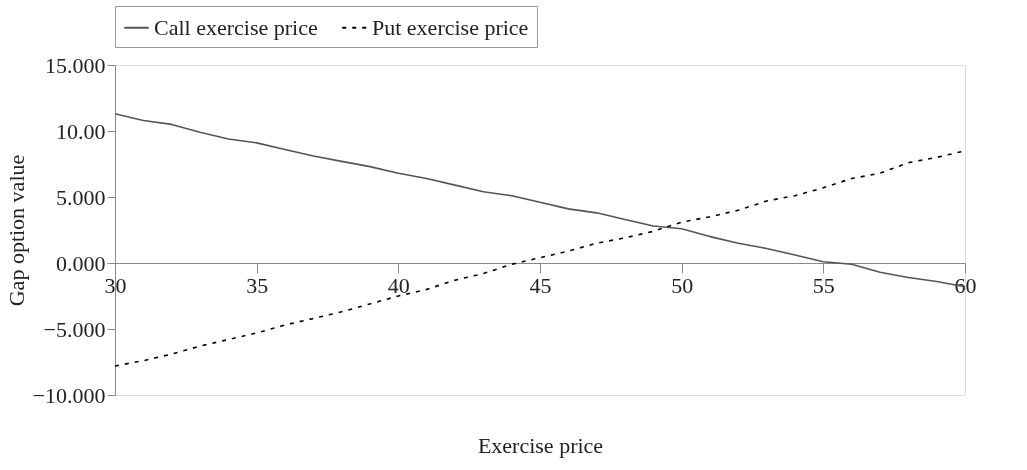 Image resolution: width=1027 pixels, height=470 pixels. What do you see at coordinates (965, 285) in the screenshot?
I see `x-tick-label: 60` at bounding box center [965, 285].